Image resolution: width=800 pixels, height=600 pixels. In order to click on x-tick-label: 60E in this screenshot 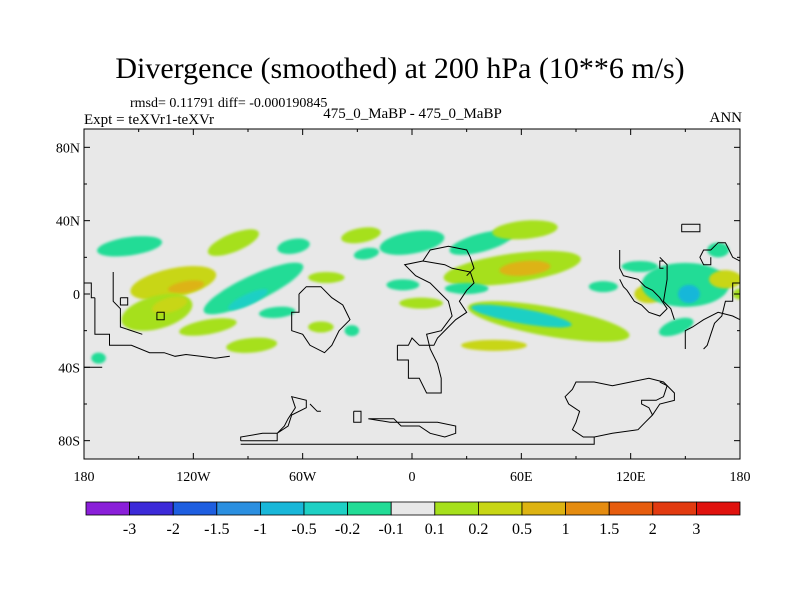, I will do `click(521, 477)`.